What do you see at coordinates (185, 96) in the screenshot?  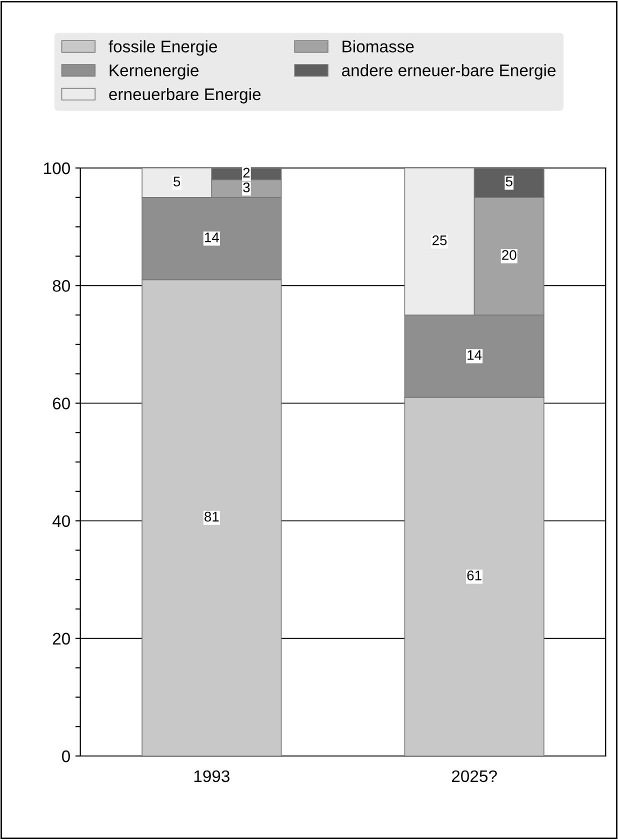 I see `legend-label: erneuerbare Energie` at bounding box center [185, 96].